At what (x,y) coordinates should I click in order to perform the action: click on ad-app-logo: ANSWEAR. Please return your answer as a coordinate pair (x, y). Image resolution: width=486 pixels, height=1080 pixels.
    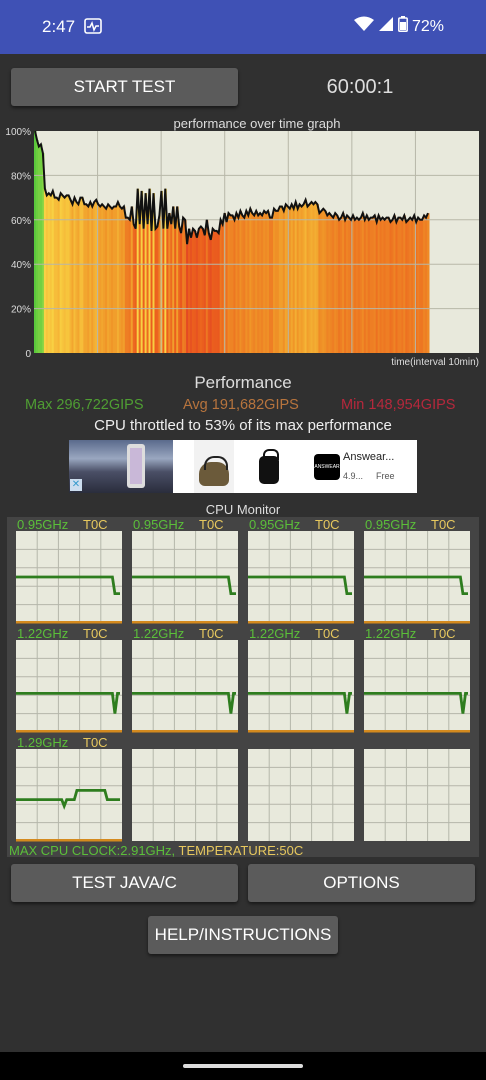
    Looking at the image, I should click on (327, 467).